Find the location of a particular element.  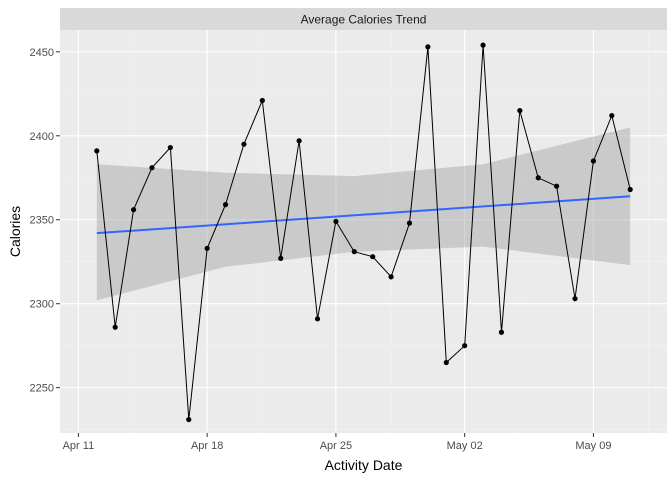

trend-line is located at coordinates (363, 215).